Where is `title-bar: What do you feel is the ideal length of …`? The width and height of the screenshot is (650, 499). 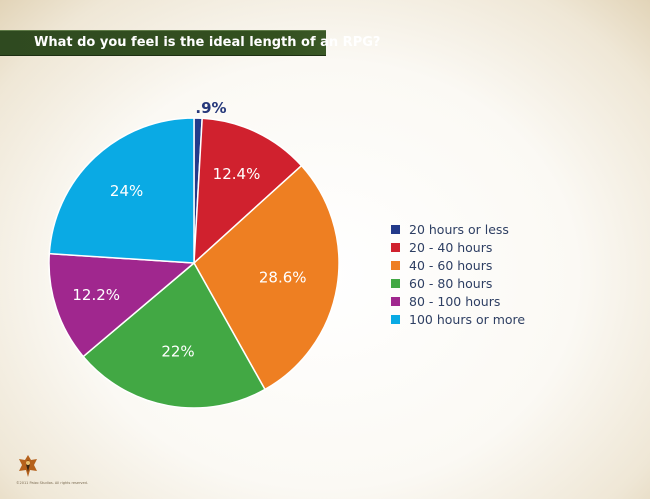
title-bar: What do you feel is the ideal length of … is located at coordinates (190, 43).